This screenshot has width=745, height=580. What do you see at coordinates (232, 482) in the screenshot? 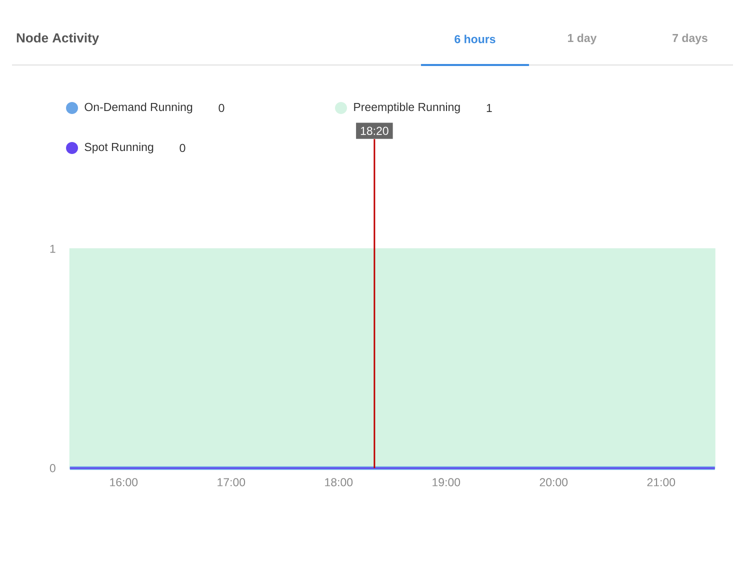
I see `x-tick-label: 17:00` at bounding box center [232, 482].